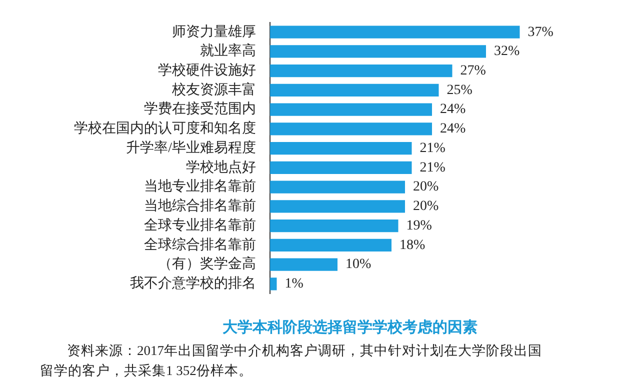 This screenshot has width=640, height=392. Describe the element at coordinates (207, 70) in the screenshot. I see `y-tick-label: 学校硬件设施好` at that location.